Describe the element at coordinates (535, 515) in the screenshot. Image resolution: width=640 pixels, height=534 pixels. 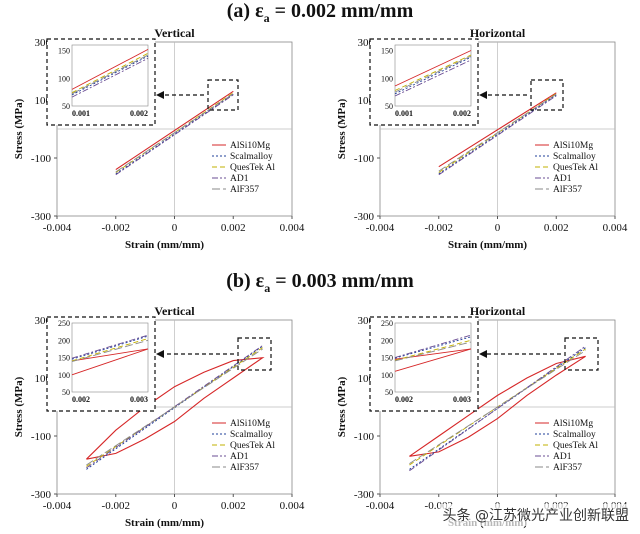
I see `watermark-text: 头条 @江苏微光产业创新联盟` at that location.